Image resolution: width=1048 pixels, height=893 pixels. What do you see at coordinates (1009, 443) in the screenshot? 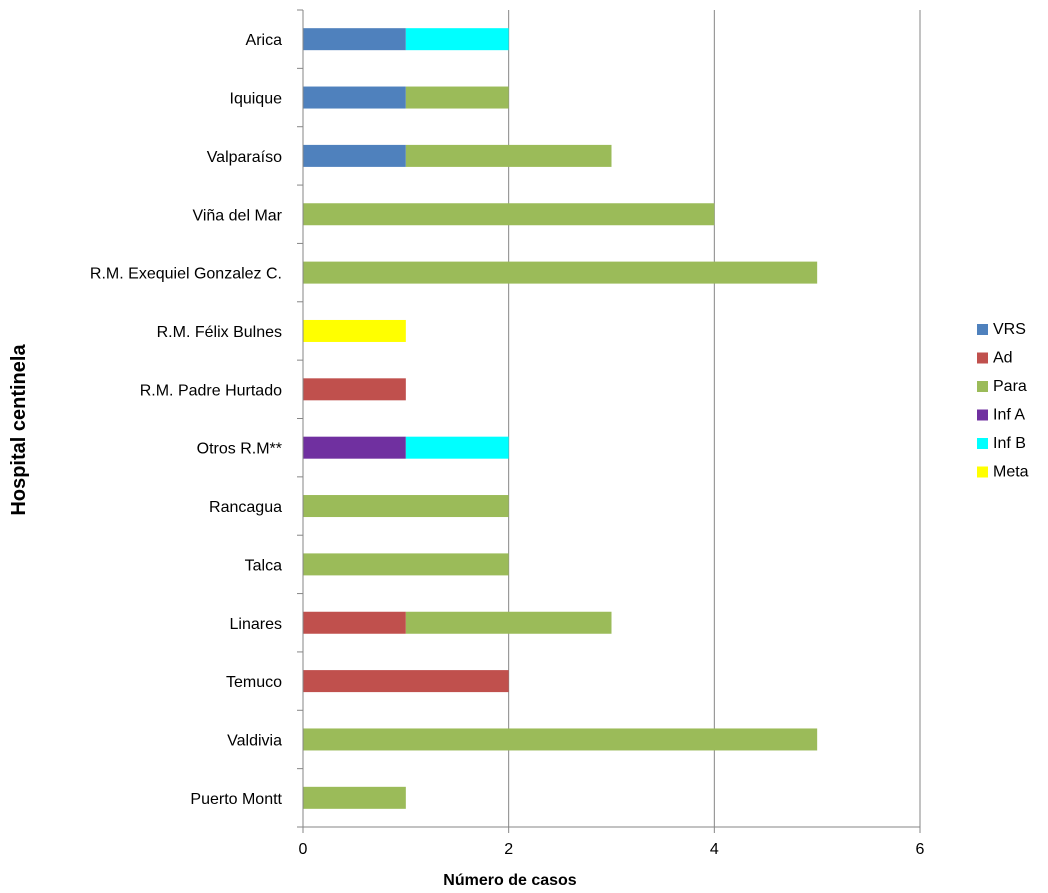
I see `legend-label: Inf B` at bounding box center [1009, 443].